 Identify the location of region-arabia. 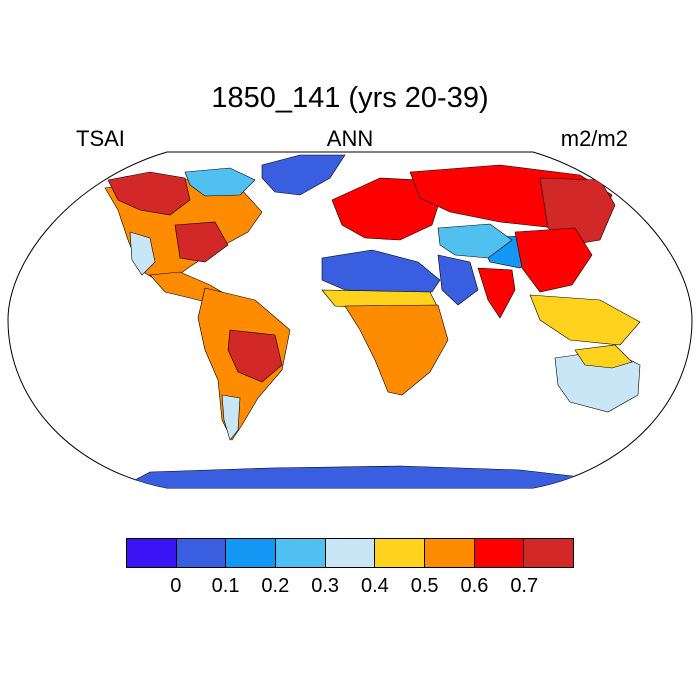
(458, 280).